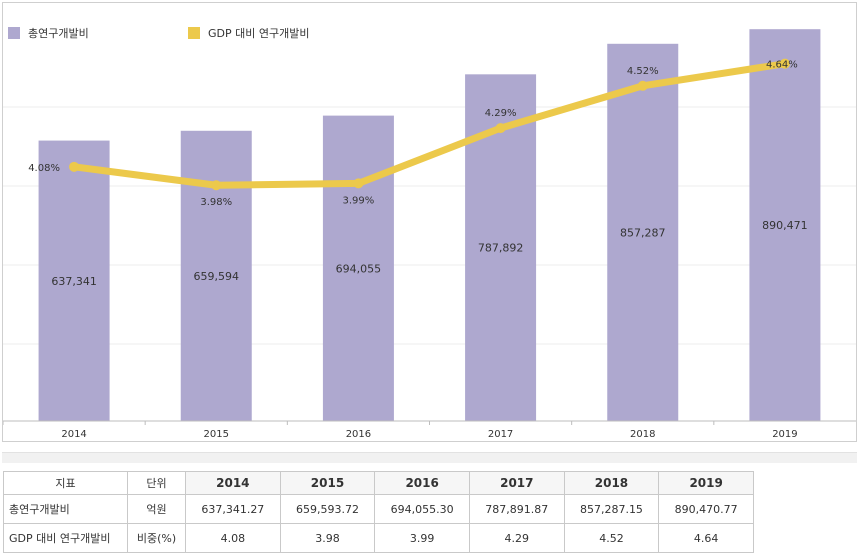 The image size is (860, 557). What do you see at coordinates (194, 33) in the screenshot?
I see `legend-swatch-line` at bounding box center [194, 33].